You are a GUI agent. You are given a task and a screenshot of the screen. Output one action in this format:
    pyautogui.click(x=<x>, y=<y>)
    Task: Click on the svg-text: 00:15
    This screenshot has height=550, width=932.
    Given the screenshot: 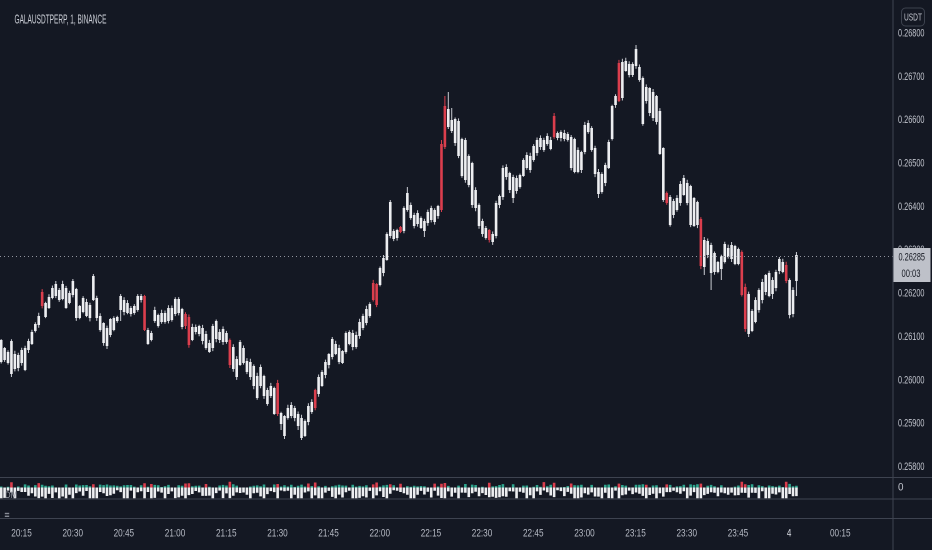 What is the action you would take?
    pyautogui.click(x=840, y=534)
    